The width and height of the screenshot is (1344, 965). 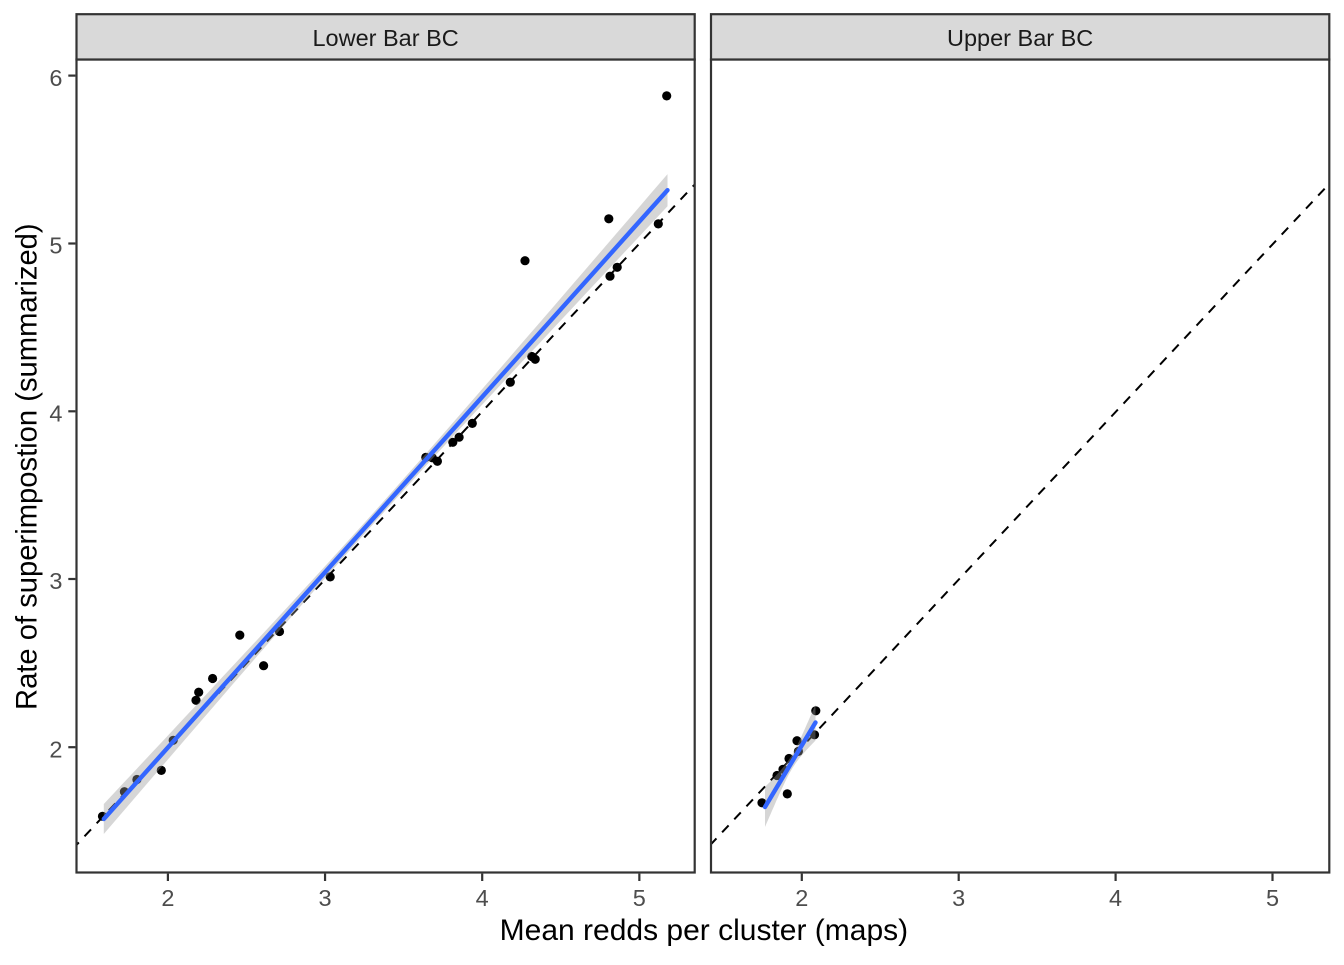 What do you see at coordinates (28, 466) in the screenshot?
I see `svg-text:Rate of superimpostion (summar: Rate of superimpostion (summarized)` at bounding box center [28, 466].